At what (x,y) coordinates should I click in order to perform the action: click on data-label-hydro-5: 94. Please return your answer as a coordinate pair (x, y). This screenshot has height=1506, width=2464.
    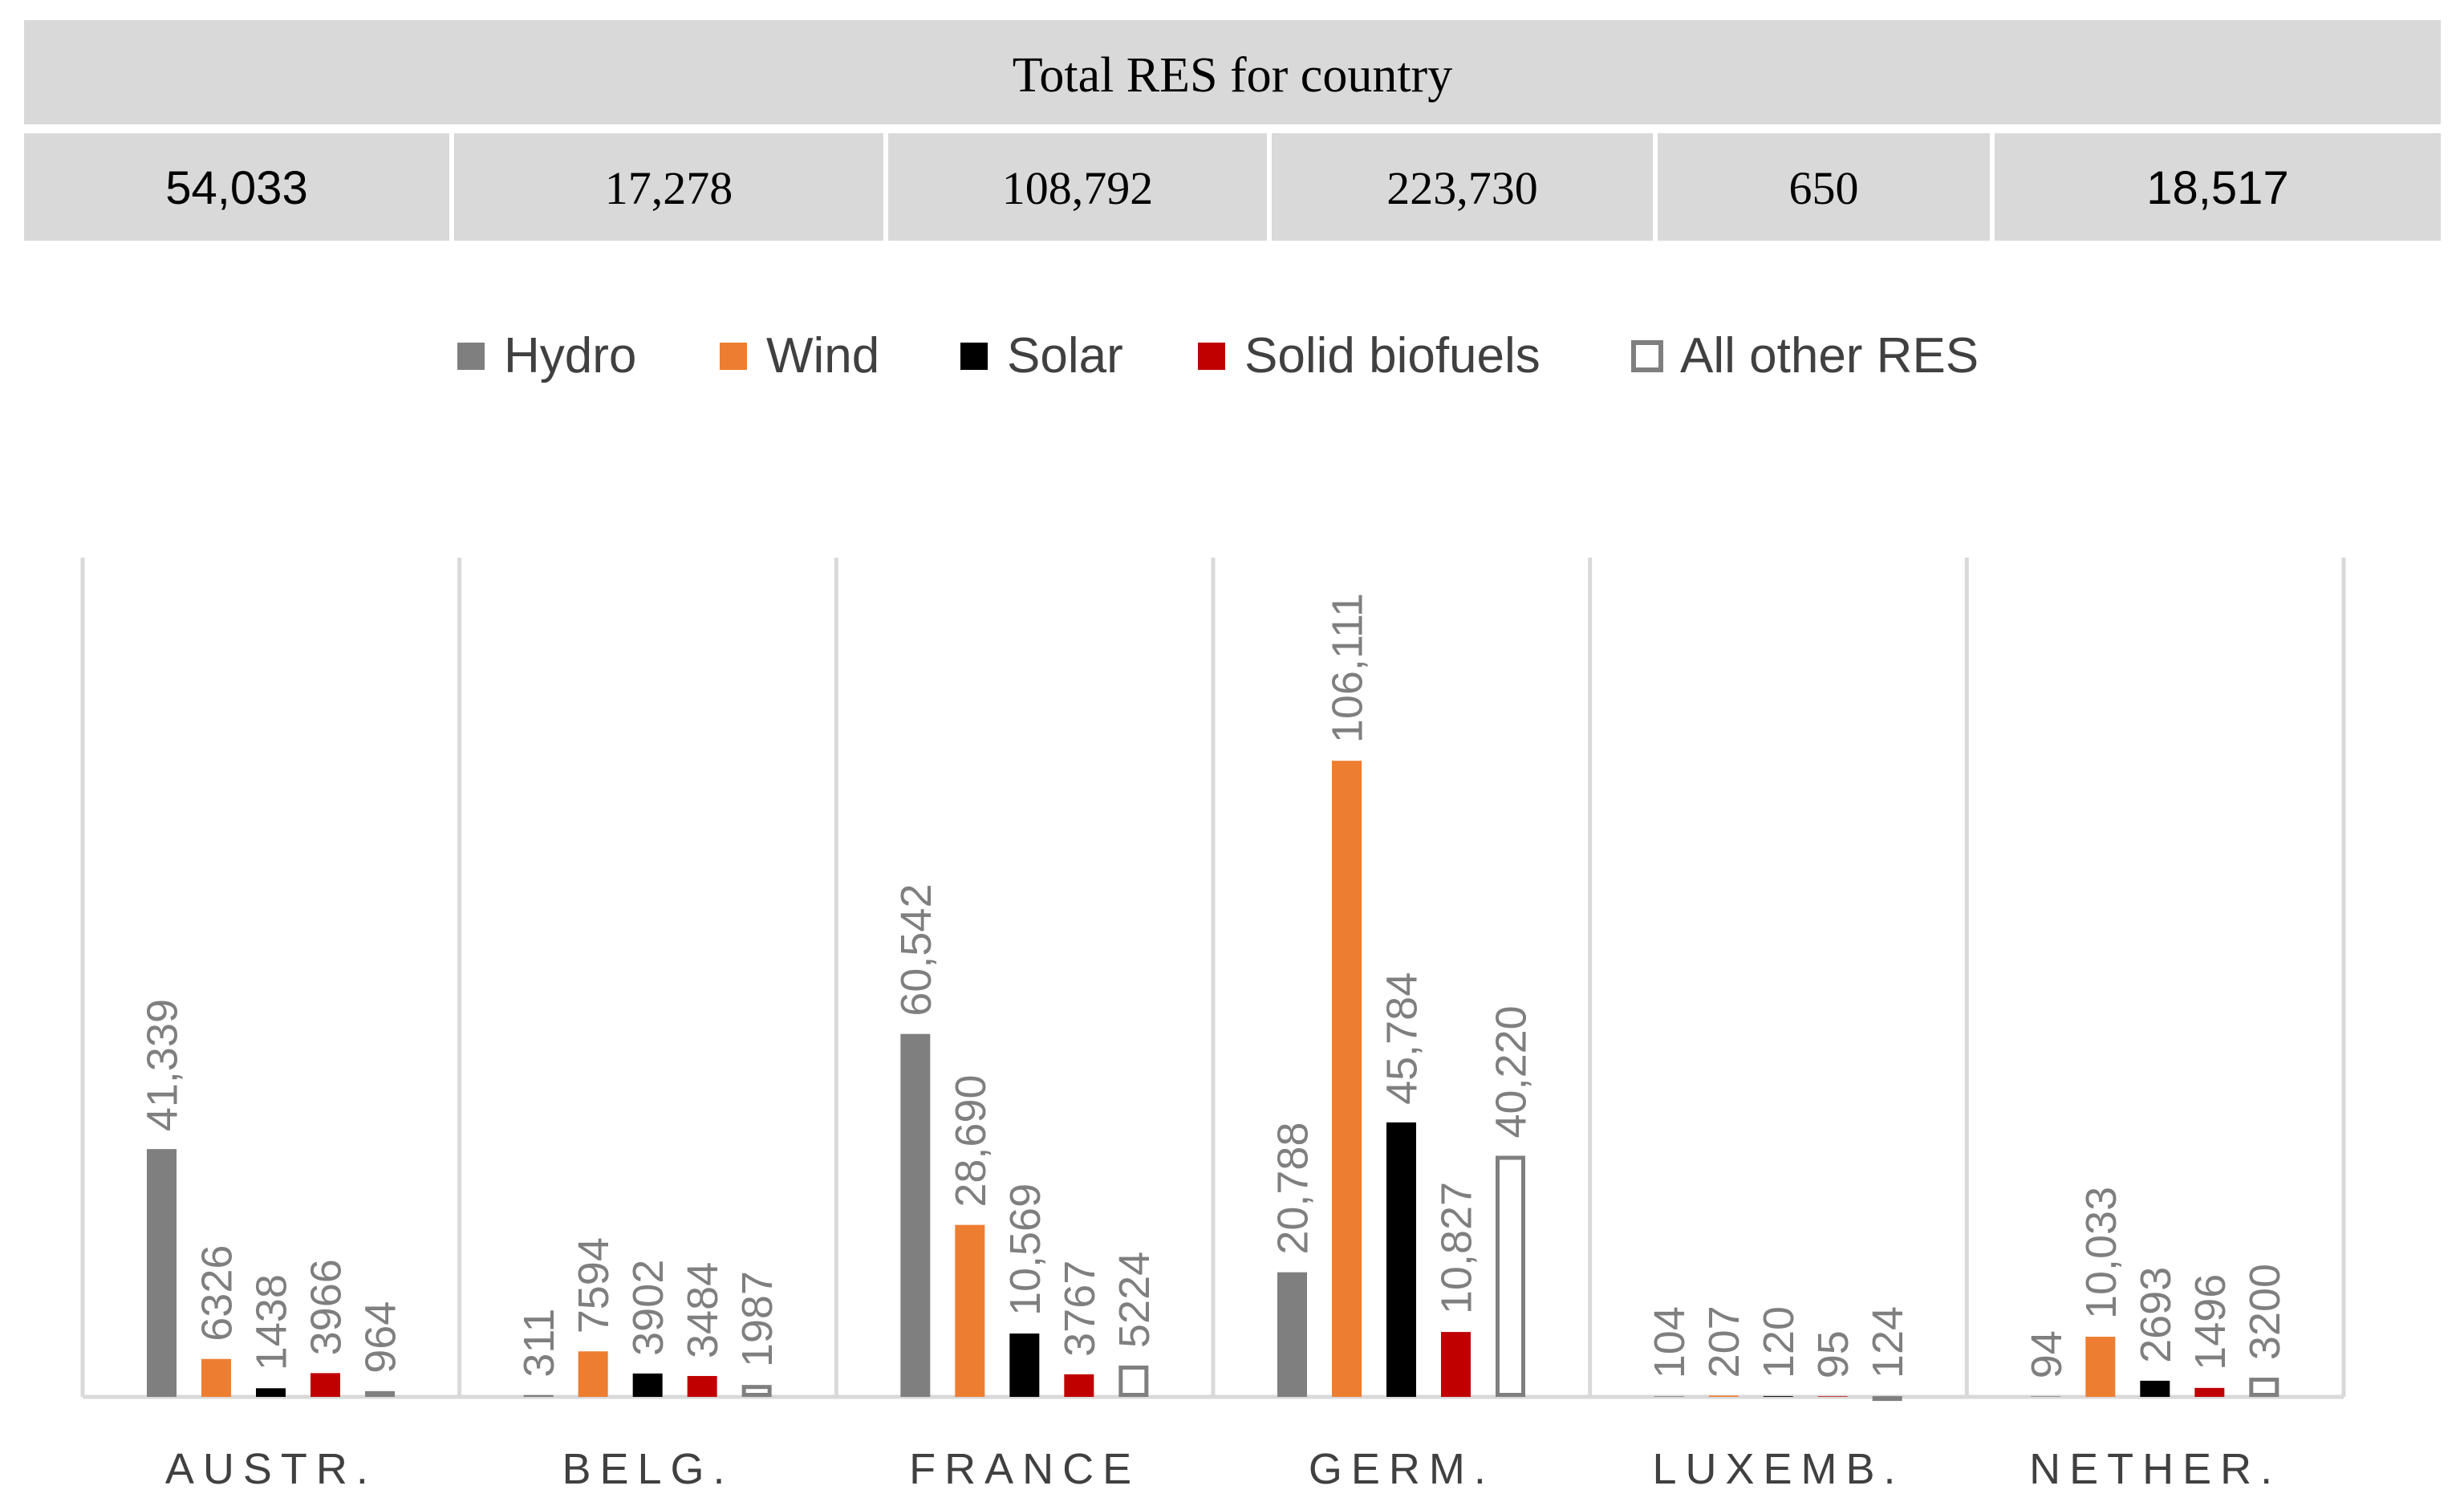
    Looking at the image, I should click on (2047, 1354).